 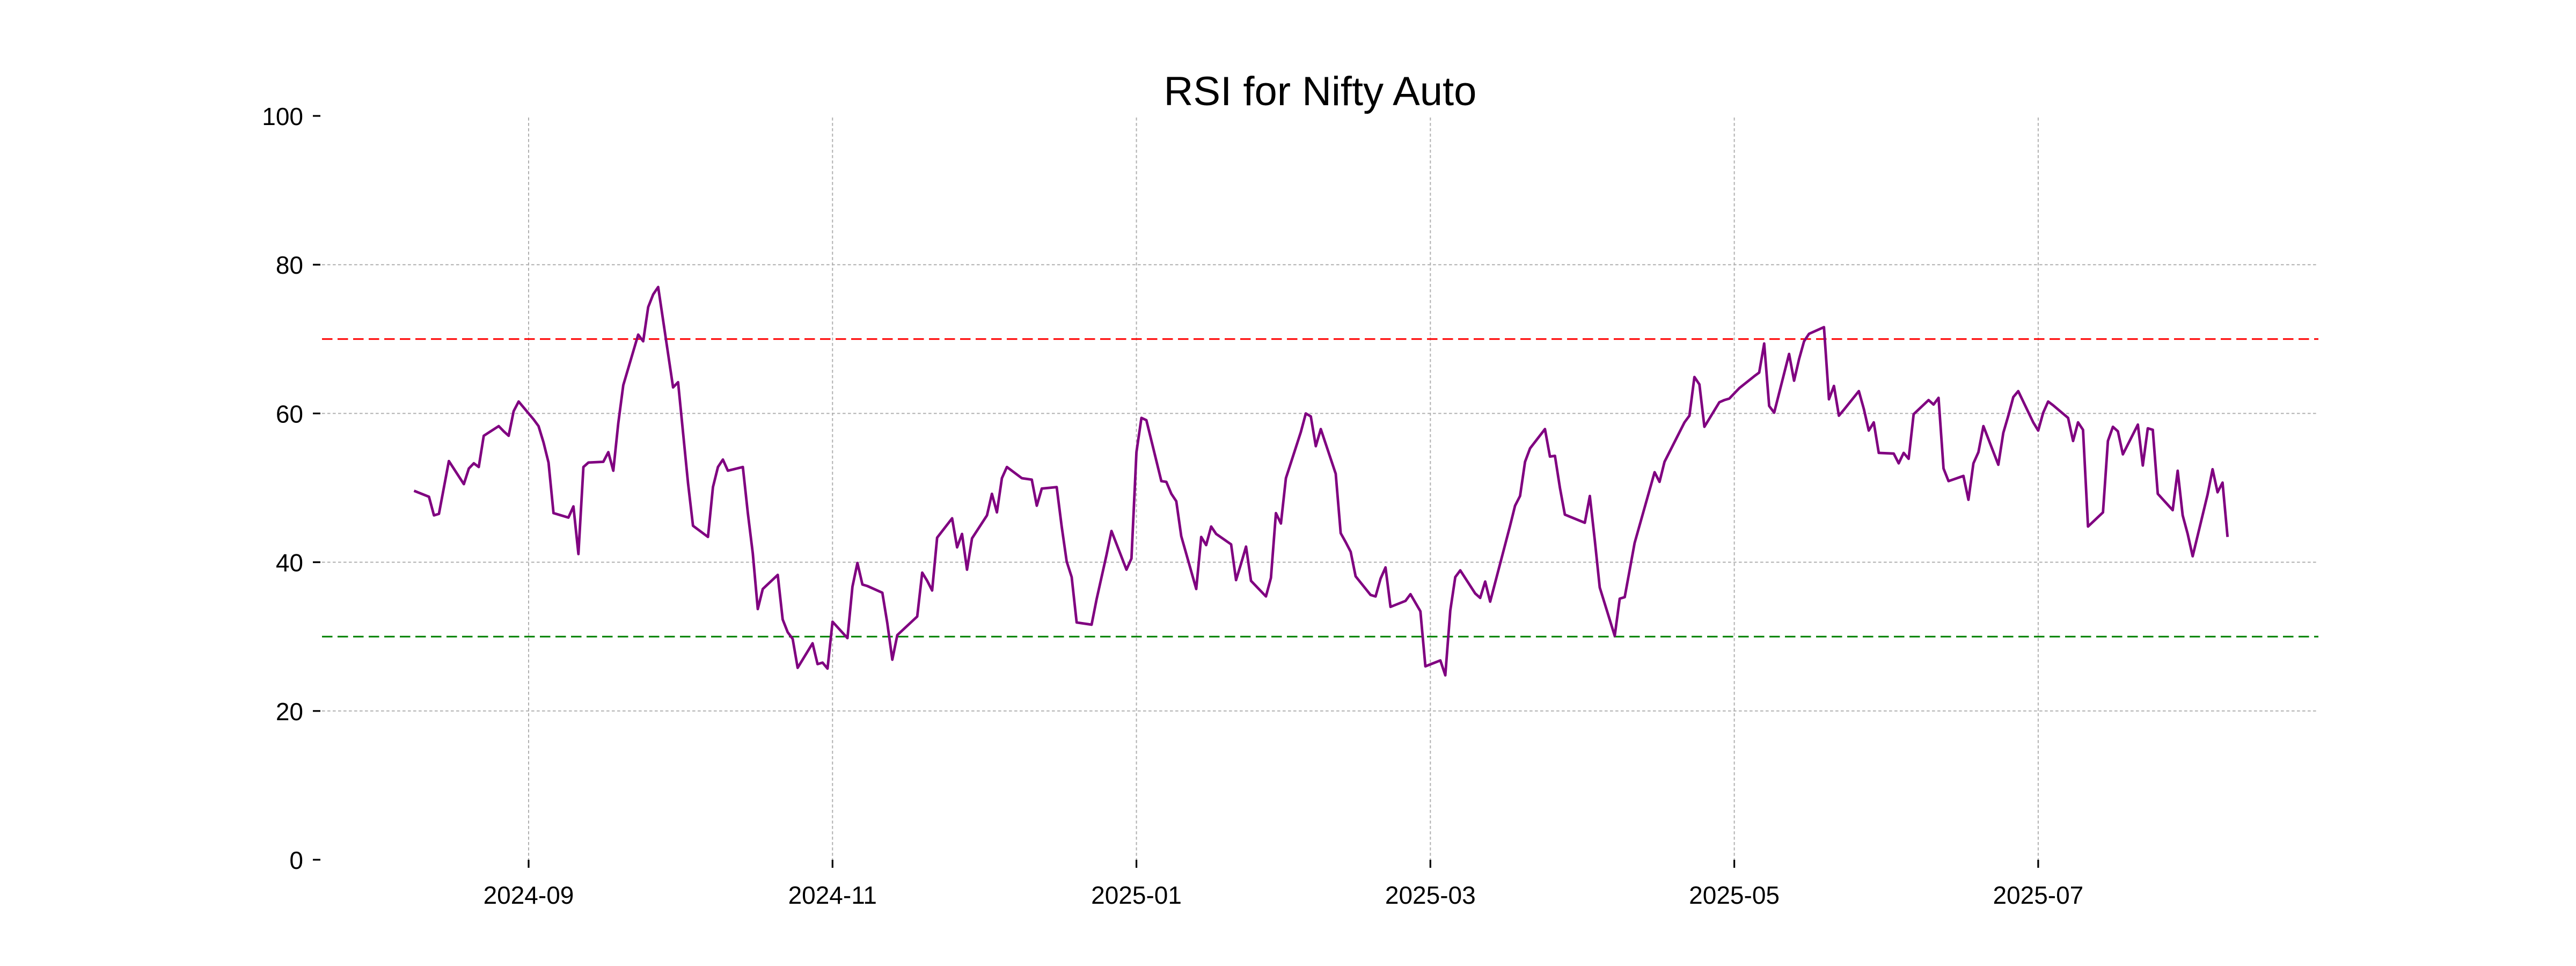 I want to click on x-tick-label: 2025-07, so click(x=2038, y=895).